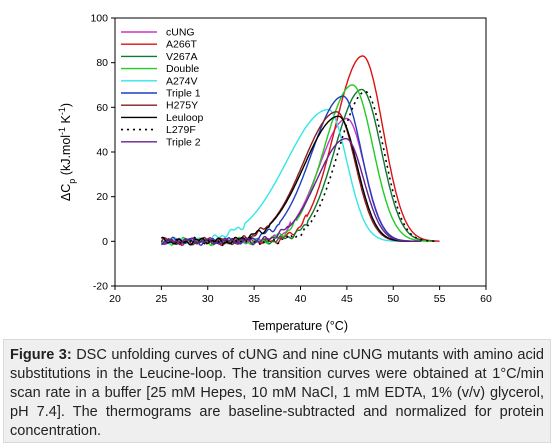  I want to click on y-tick-label: 80, so click(102, 63).